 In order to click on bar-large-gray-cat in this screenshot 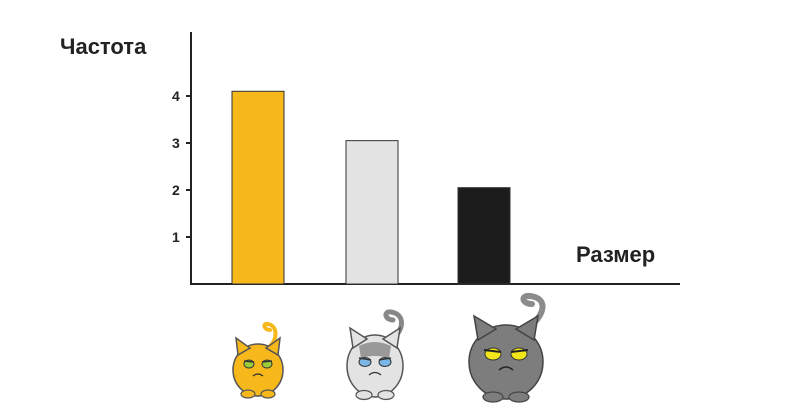, I will do `click(484, 236)`.